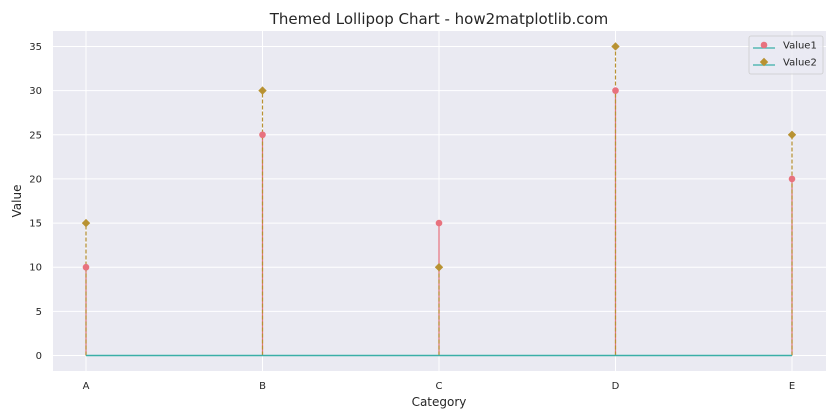 Image resolution: width=840 pixels, height=420 pixels. What do you see at coordinates (35, 224) in the screenshot?
I see `y-tick-label: 15` at bounding box center [35, 224].